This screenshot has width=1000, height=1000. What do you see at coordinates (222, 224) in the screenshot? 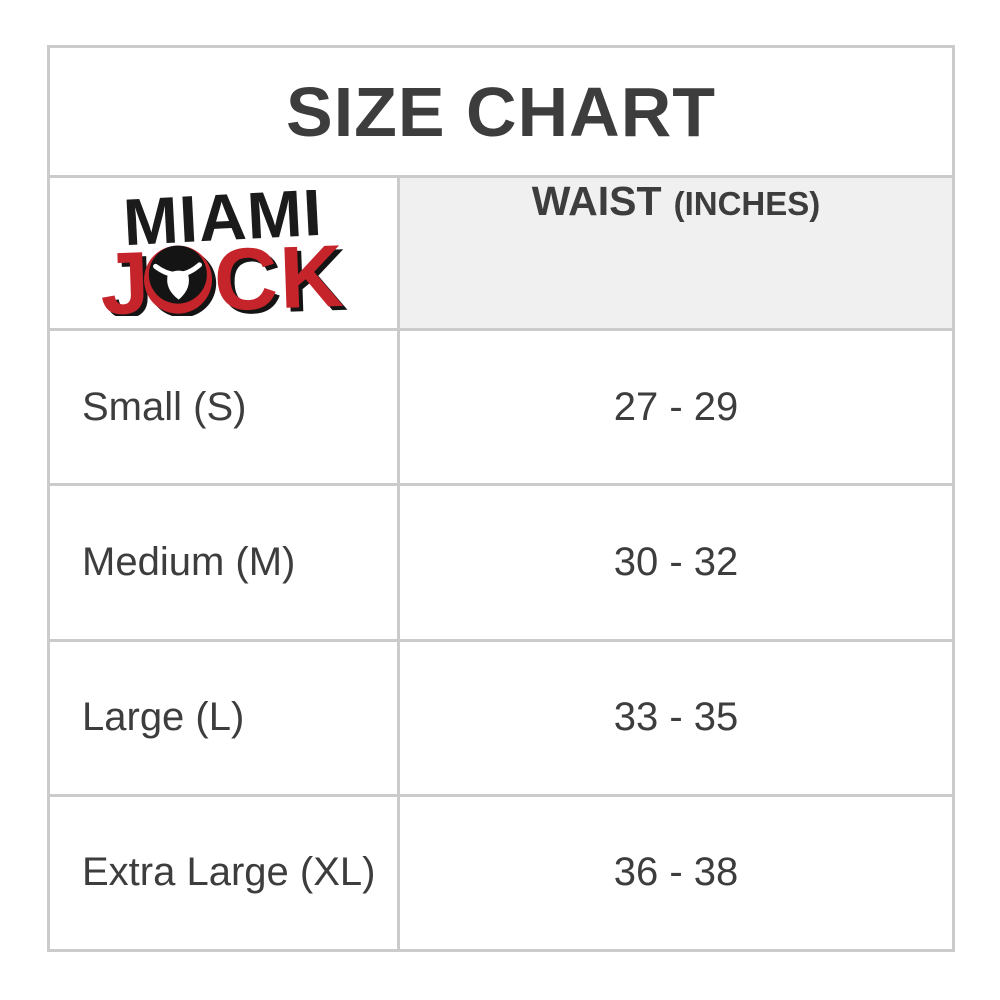
I see `logo-miami-text: MIAMI` at bounding box center [222, 224].